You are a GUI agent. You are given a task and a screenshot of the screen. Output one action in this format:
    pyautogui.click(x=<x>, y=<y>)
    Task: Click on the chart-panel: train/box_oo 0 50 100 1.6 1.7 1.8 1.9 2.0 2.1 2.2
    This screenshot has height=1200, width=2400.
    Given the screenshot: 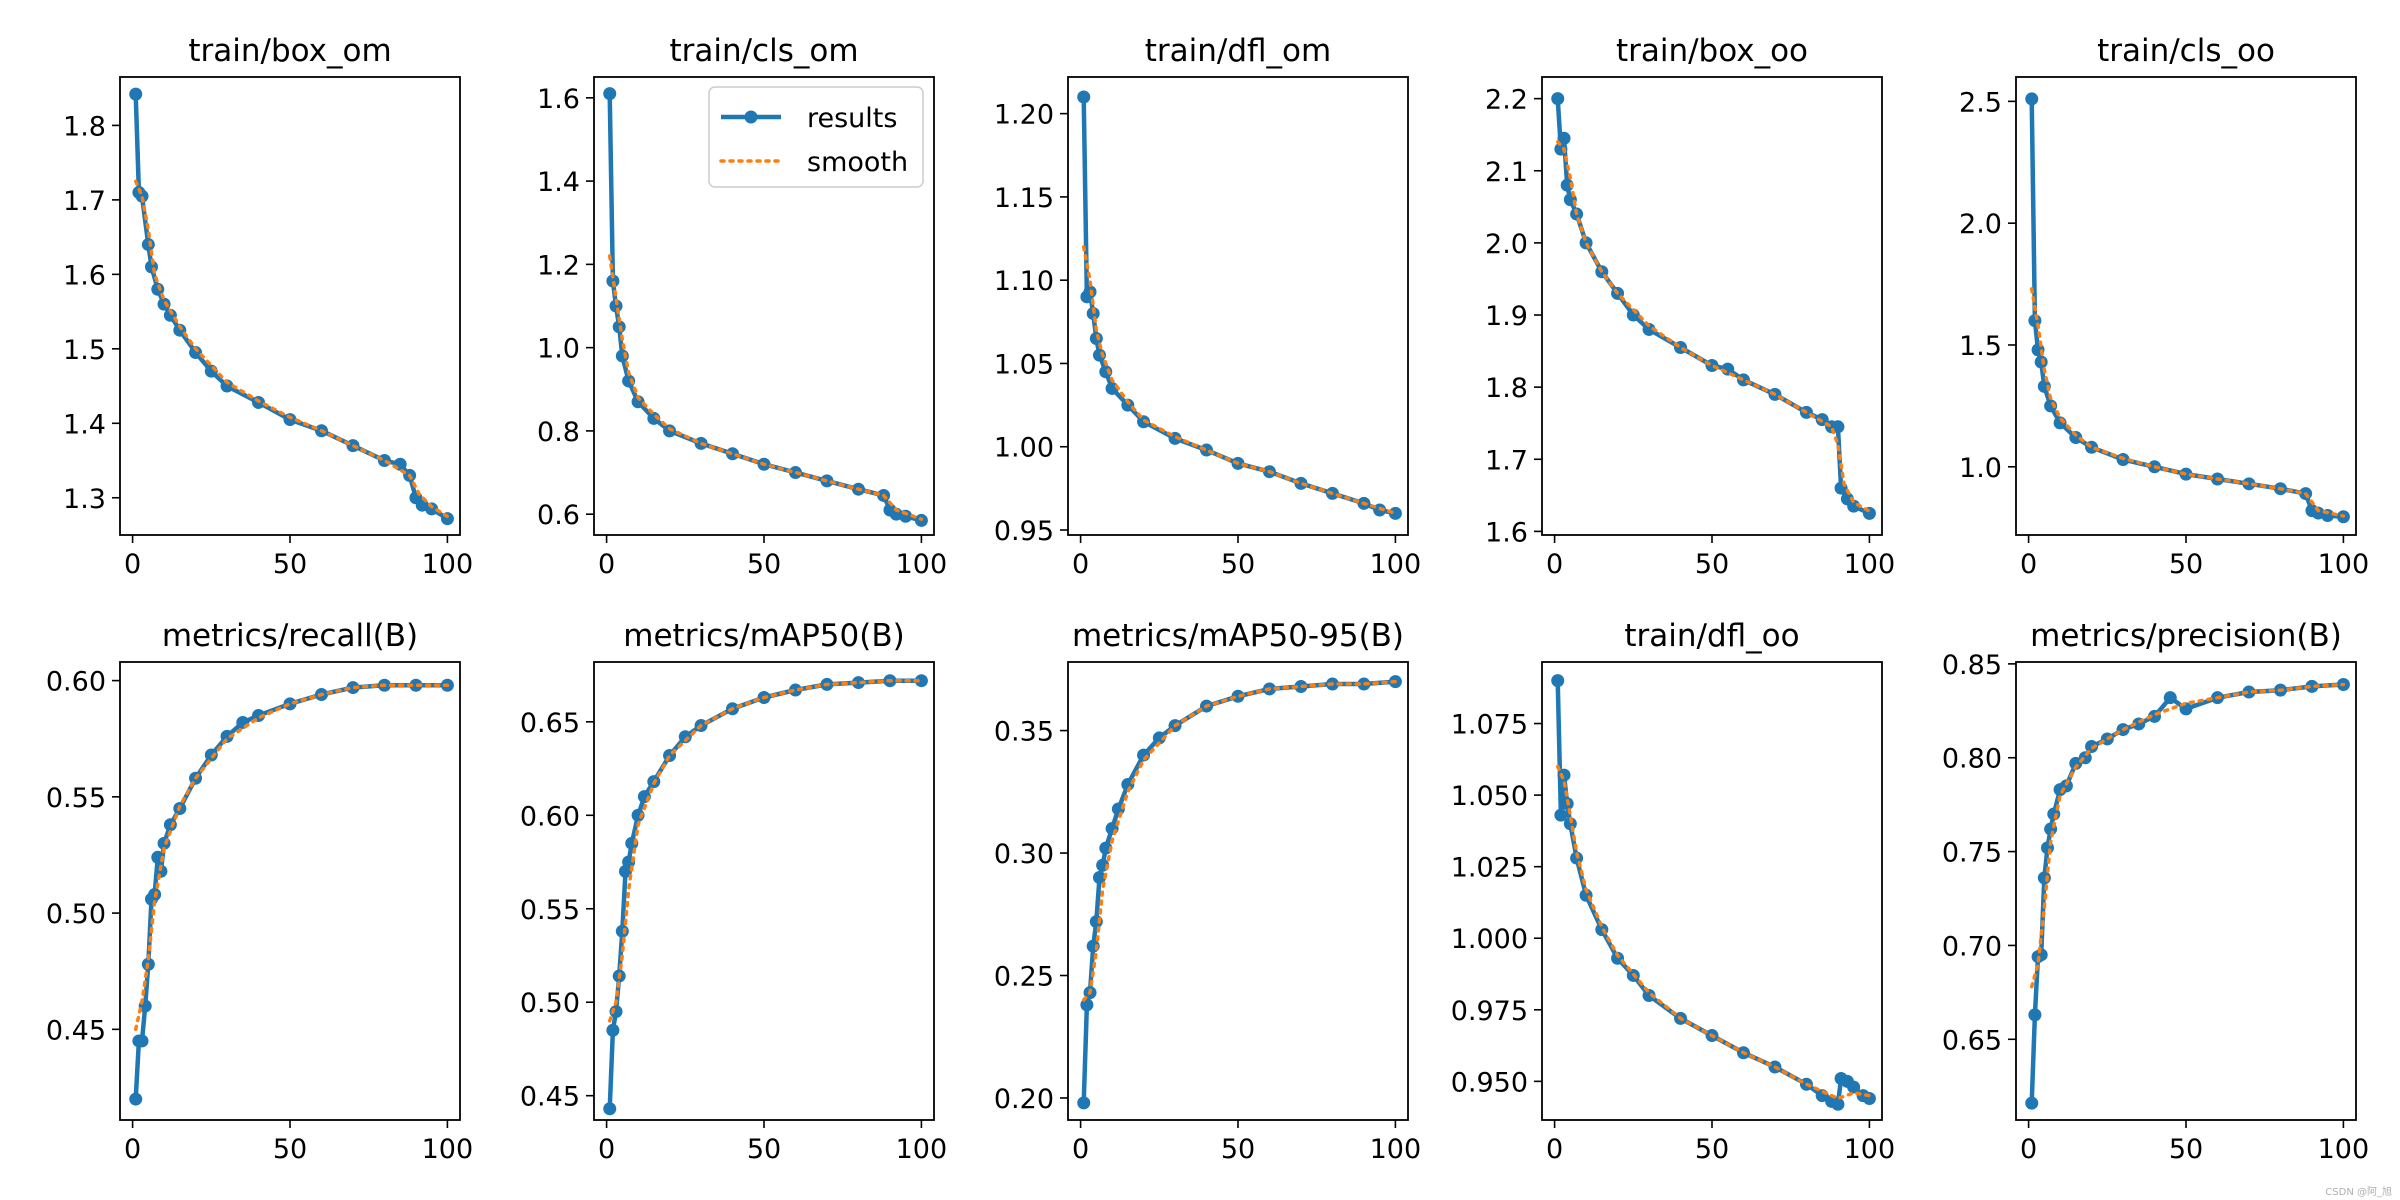 What is the action you would take?
    pyautogui.click(x=1690, y=306)
    